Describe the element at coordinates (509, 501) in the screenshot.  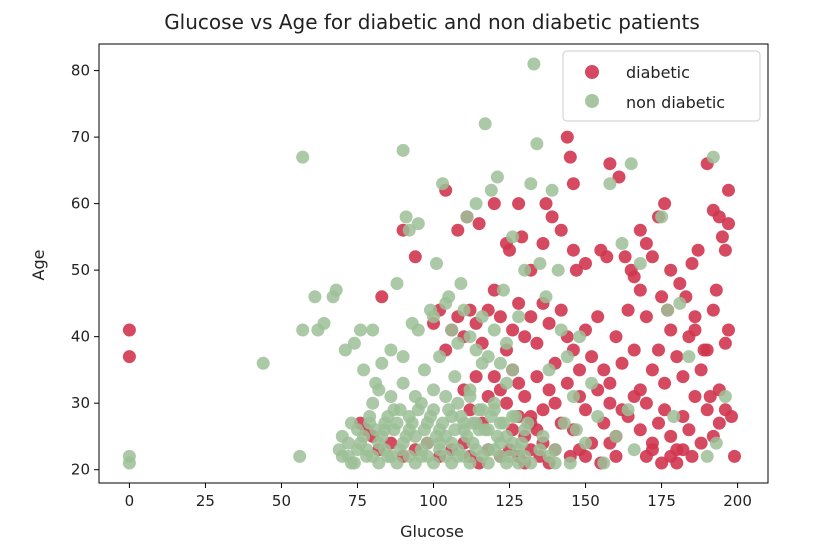
I see `x-tick-label: 125` at that location.